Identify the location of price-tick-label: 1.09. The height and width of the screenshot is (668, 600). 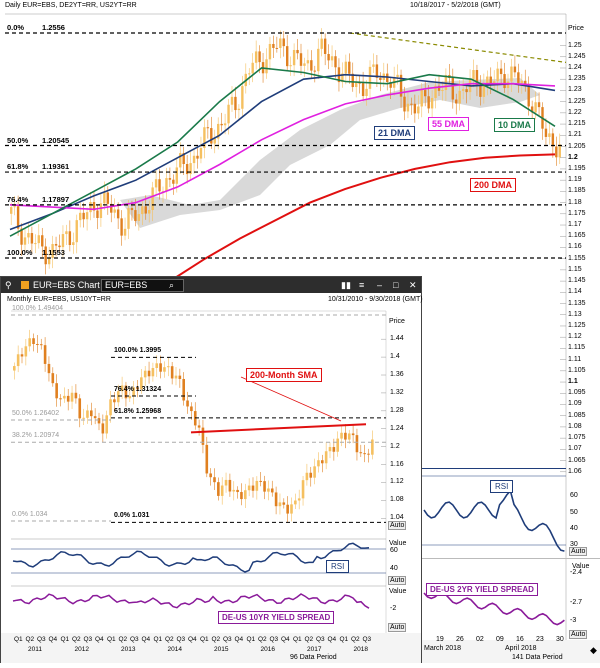
(575, 404).